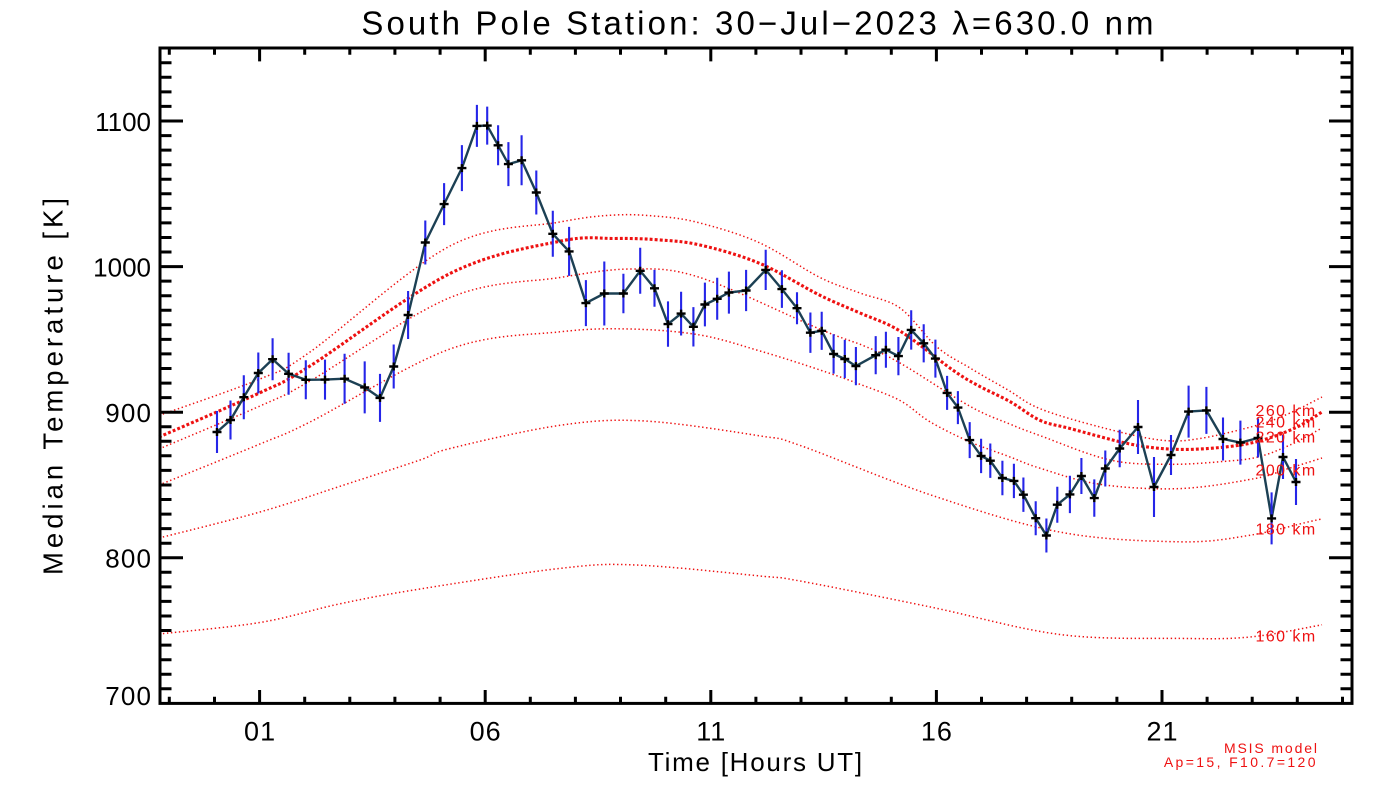  Describe the element at coordinates (128, 413) in the screenshot. I see `svg-text: 900` at that location.